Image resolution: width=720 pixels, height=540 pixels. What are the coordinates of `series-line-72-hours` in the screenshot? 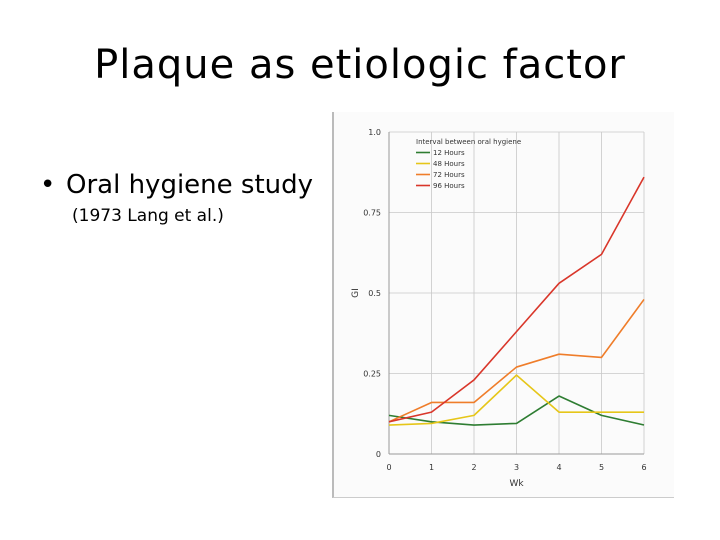 It's located at (516, 360).